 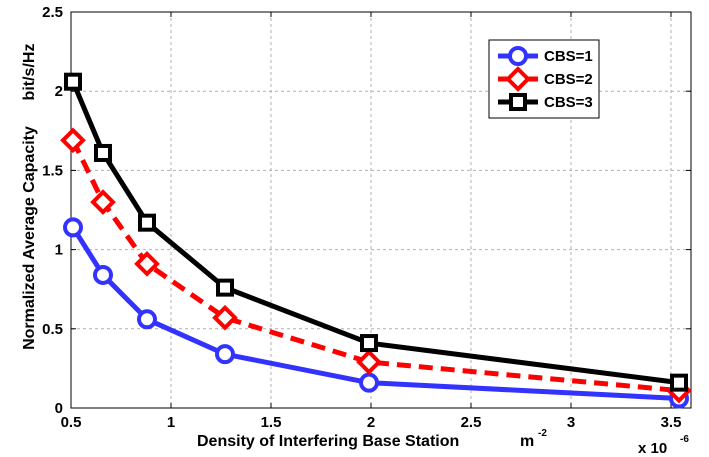 I want to click on y-tick-label: 0.5, so click(x=52, y=329).